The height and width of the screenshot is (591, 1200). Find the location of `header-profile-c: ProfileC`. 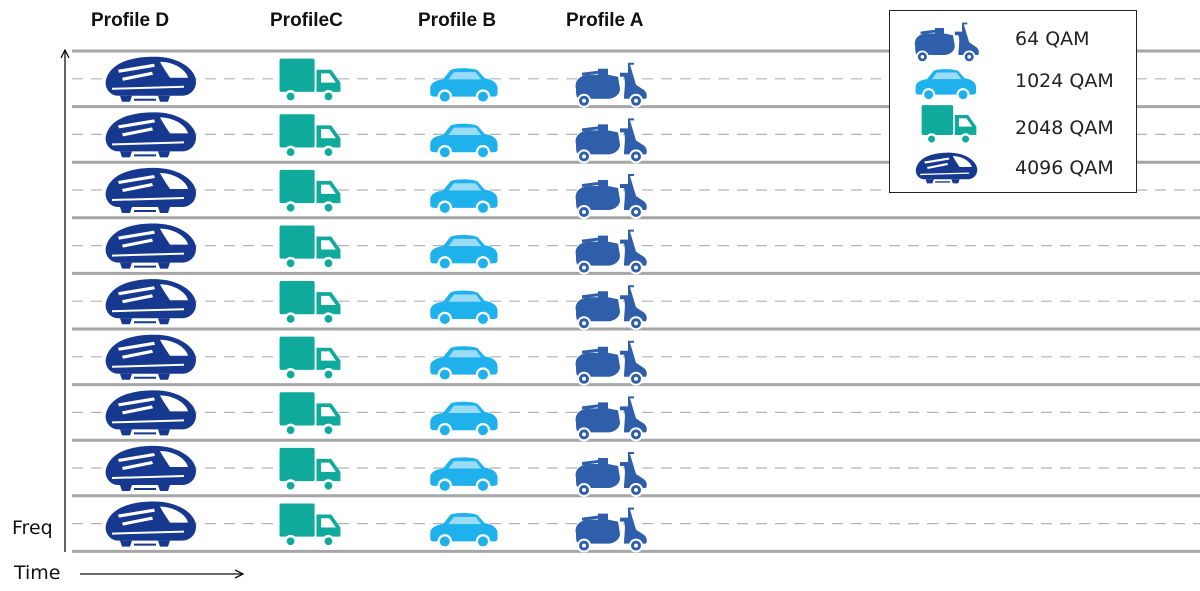

header-profile-c: ProfileC is located at coordinates (306, 20).